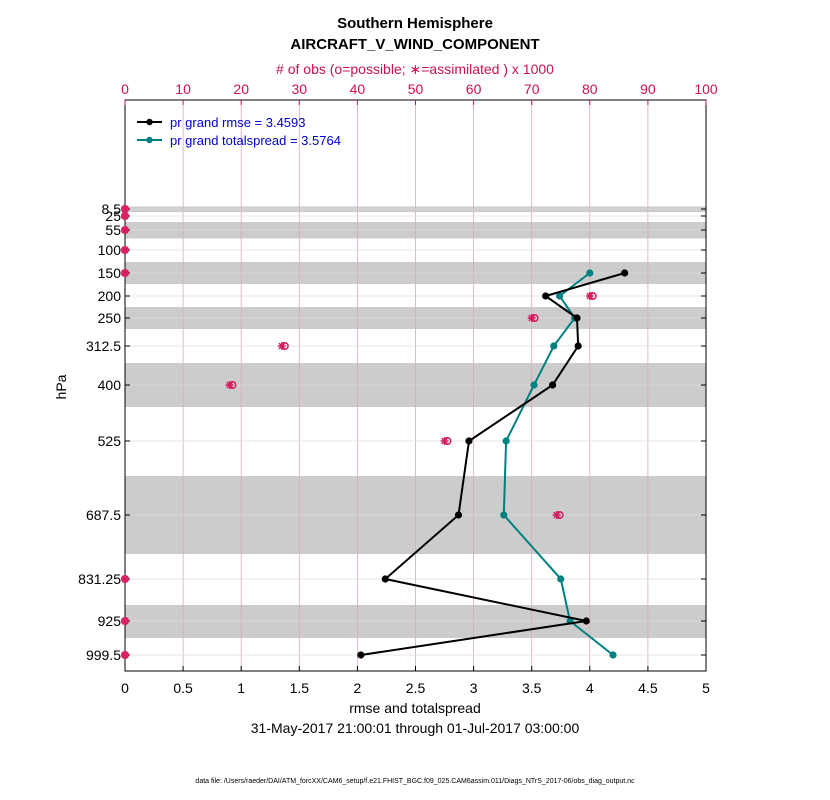  What do you see at coordinates (474, 688) in the screenshot?
I see `x-tick-label-6: 3` at bounding box center [474, 688].